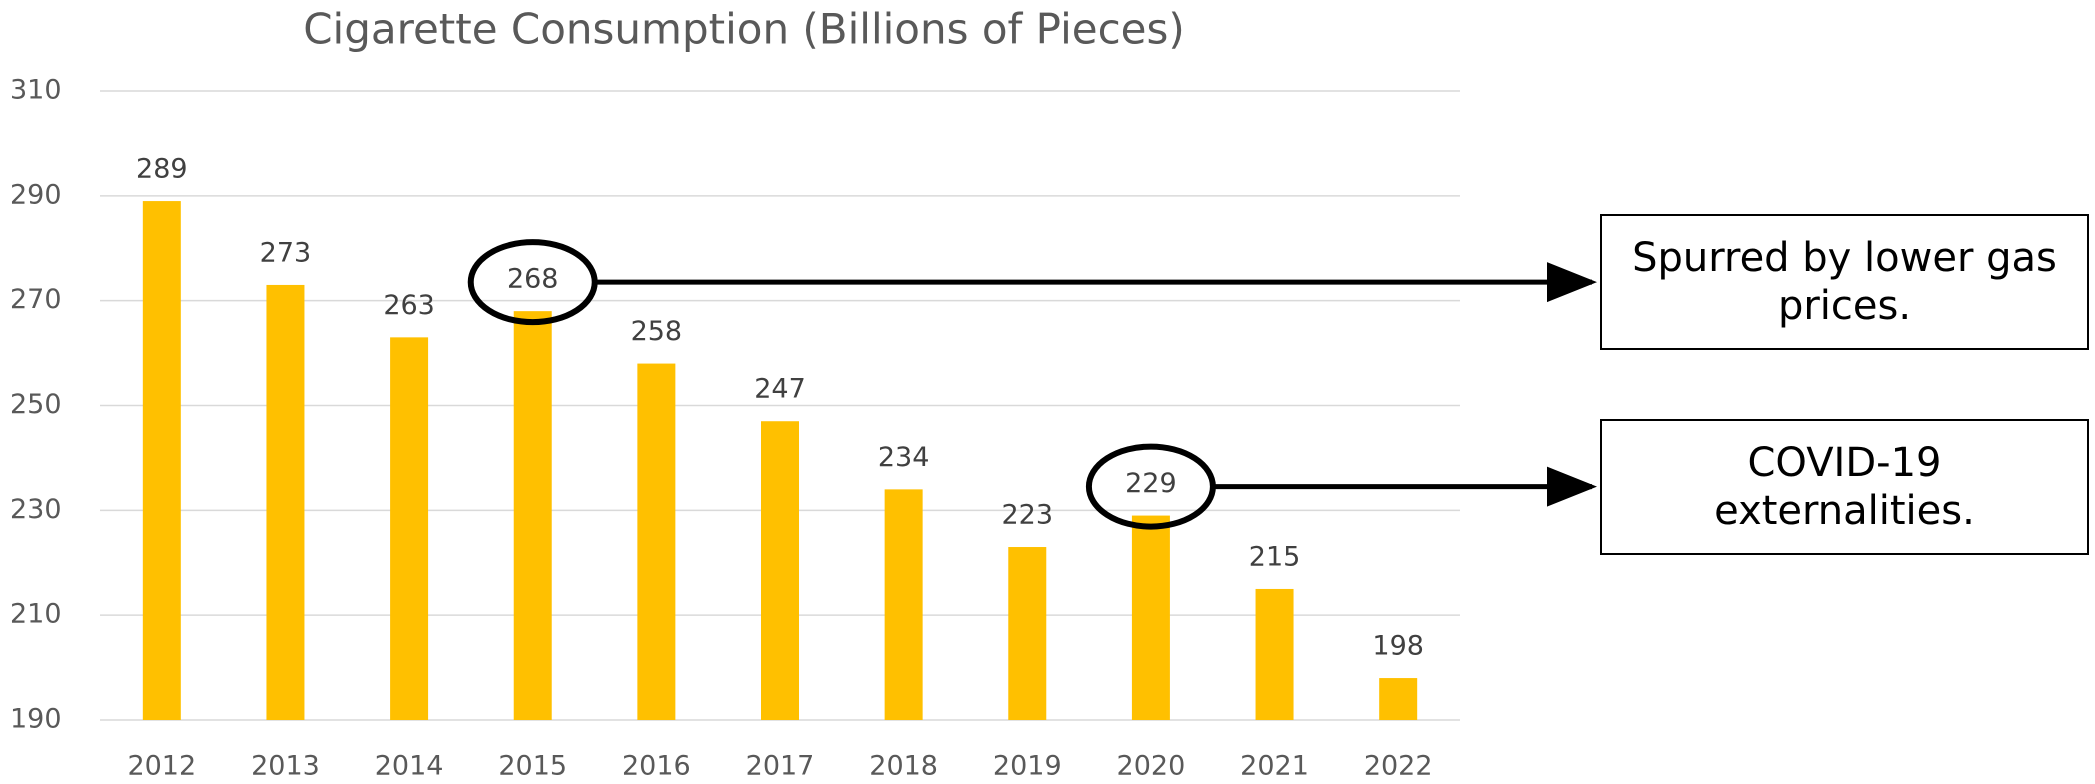  I want to click on annotation-text: Spurred by lower gas prices., so click(1844, 282).